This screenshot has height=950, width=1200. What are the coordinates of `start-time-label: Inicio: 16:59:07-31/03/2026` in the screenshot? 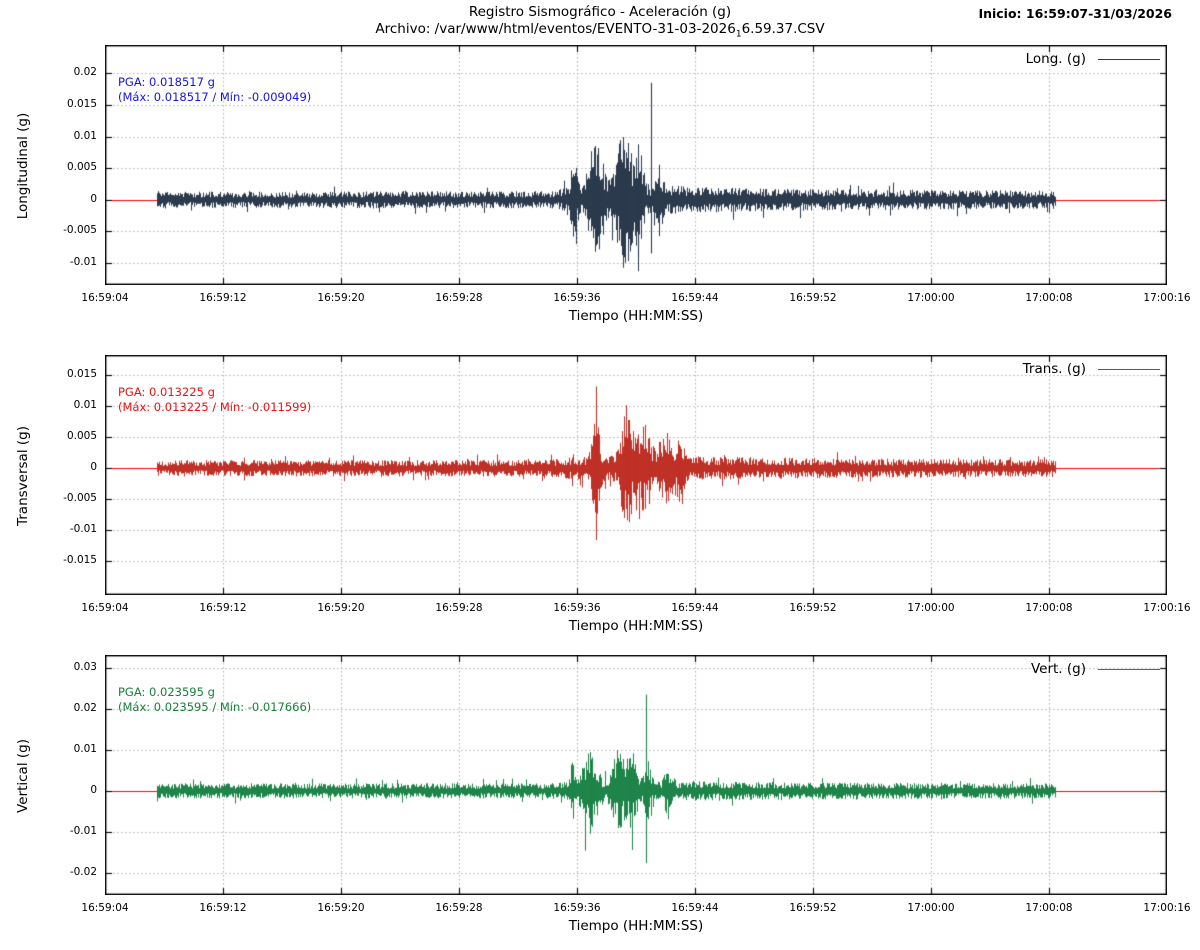 It's located at (1075, 13).